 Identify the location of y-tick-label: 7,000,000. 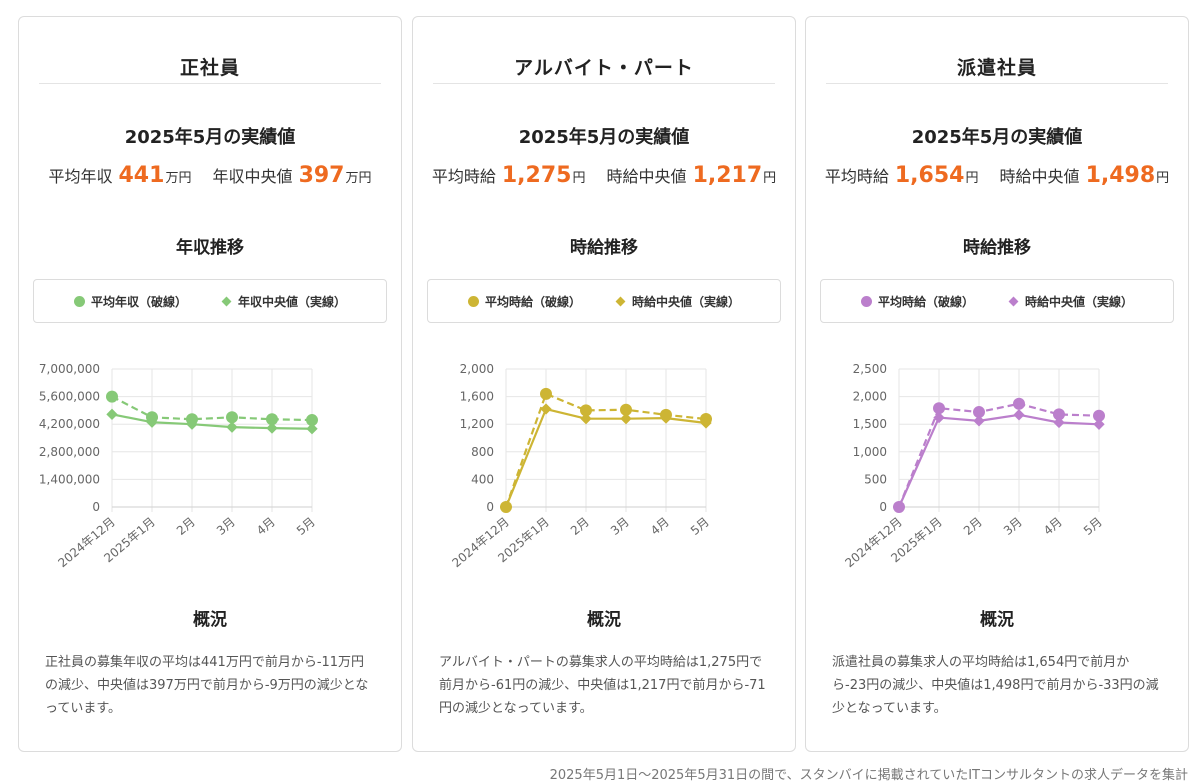
(69, 369).